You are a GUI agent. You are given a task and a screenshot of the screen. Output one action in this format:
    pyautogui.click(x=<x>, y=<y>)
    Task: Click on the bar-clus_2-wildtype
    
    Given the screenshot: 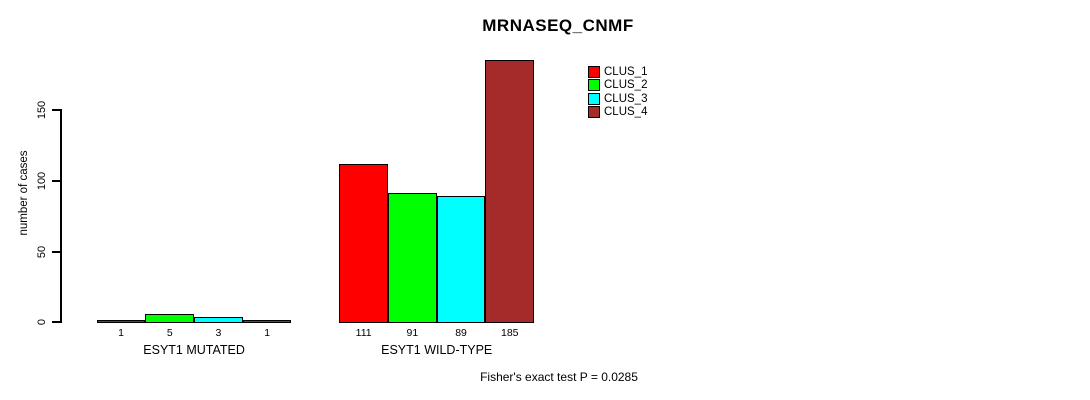 What is the action you would take?
    pyautogui.click(x=412, y=258)
    